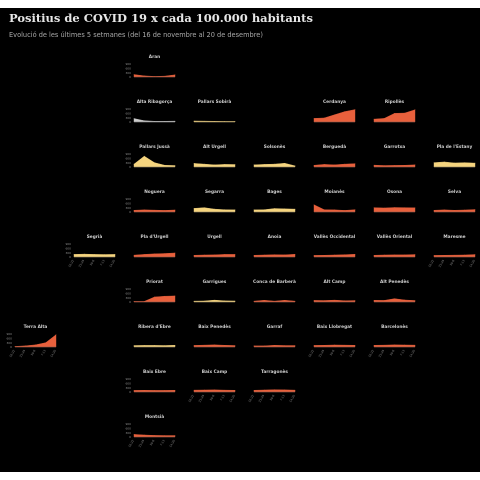 This screenshot has height=480, width=480. I want to click on panel: Tarragonès 16-22 23-29 30-6 7-13 14-20, so click(271, 385).